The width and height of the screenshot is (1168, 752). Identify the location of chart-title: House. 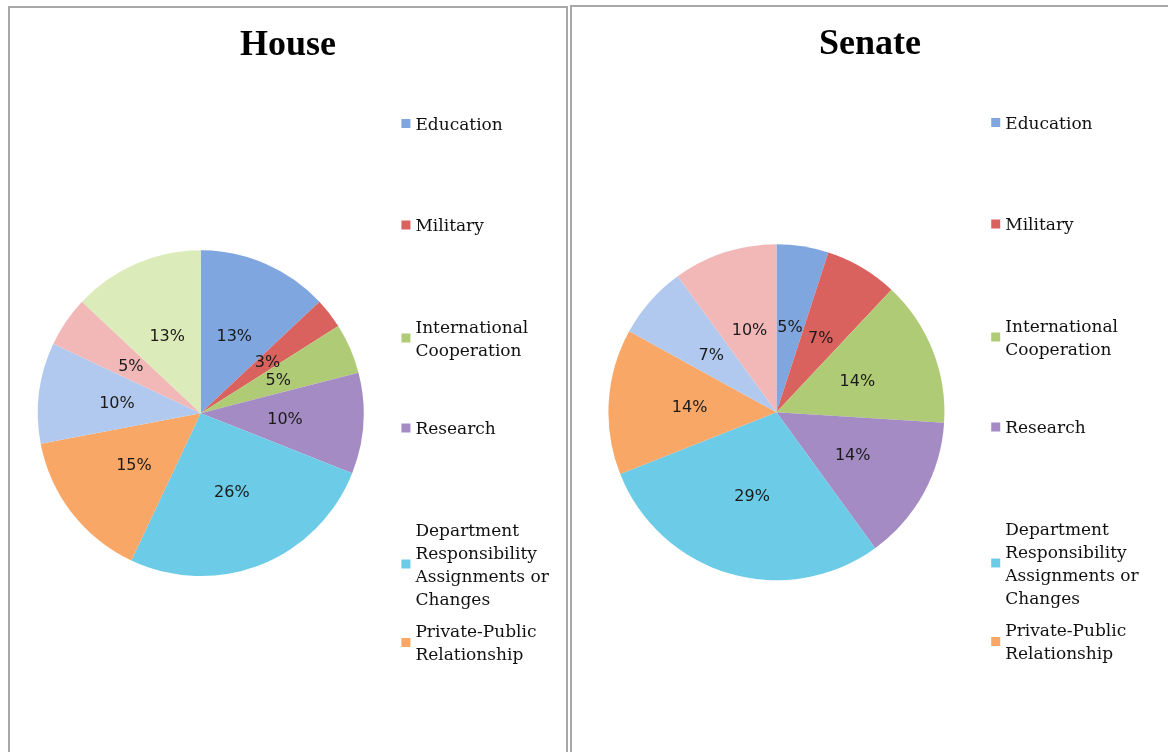
(288, 43).